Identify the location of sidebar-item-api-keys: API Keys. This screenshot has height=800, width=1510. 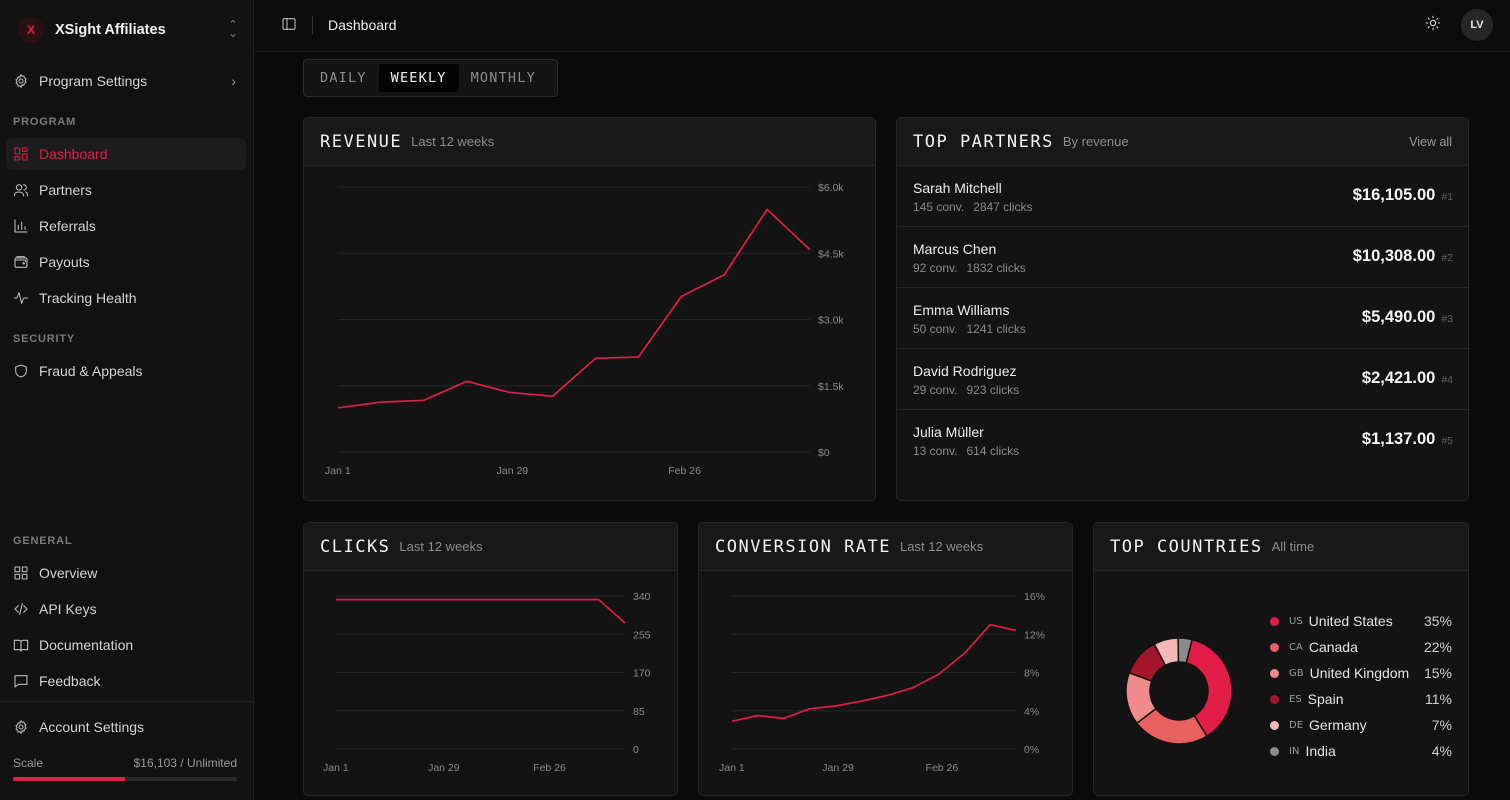
(126, 609).